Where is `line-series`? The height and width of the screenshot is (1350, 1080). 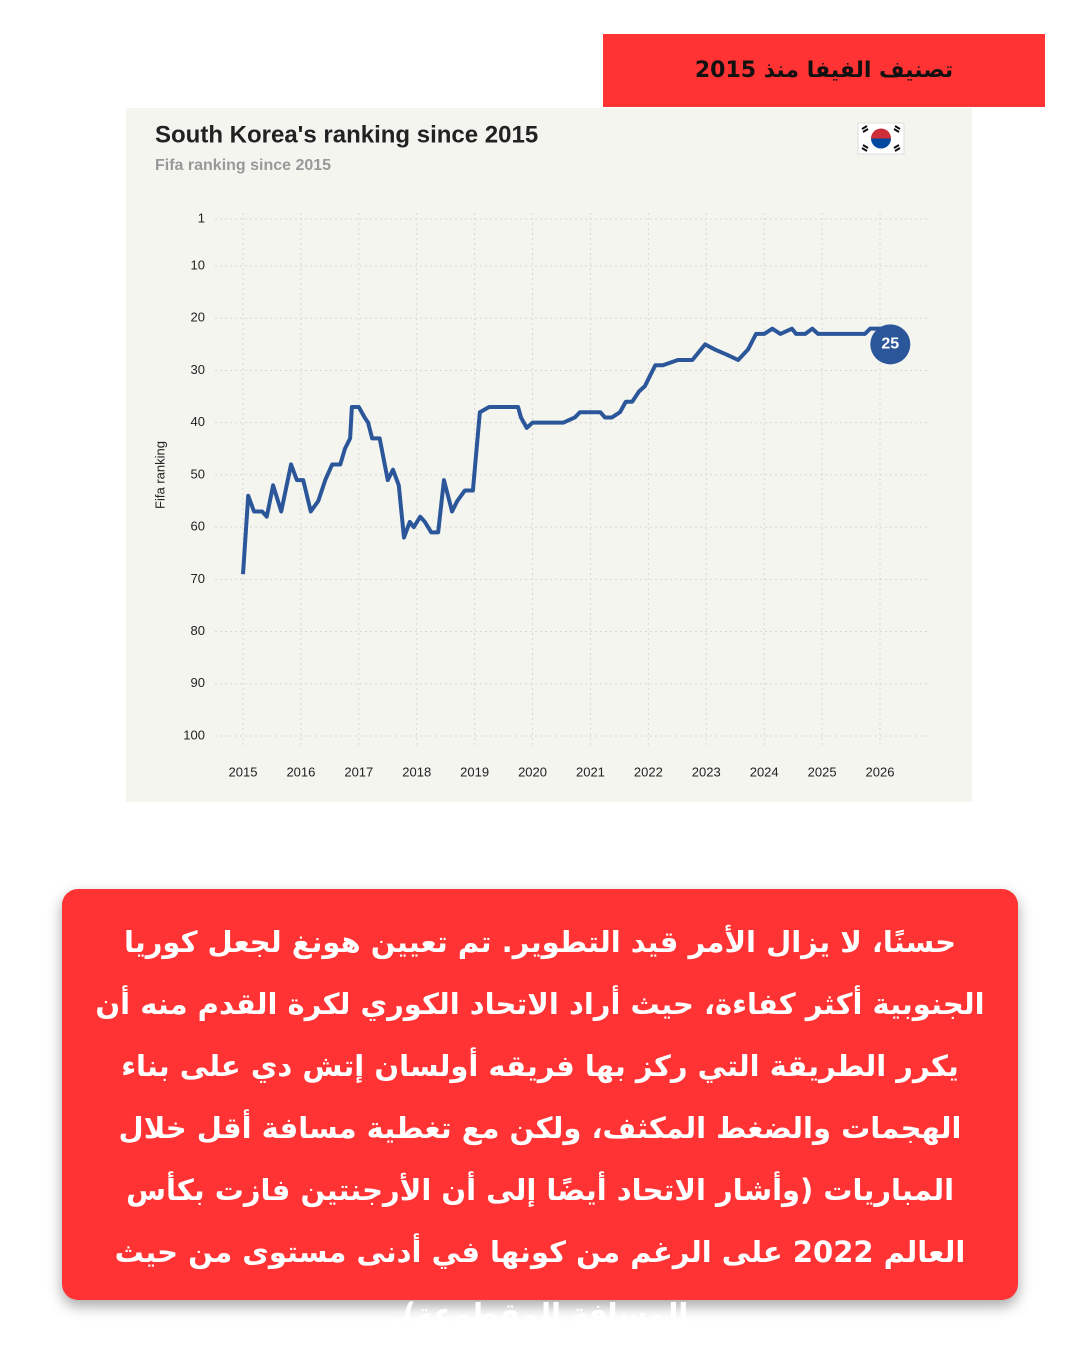 line-series is located at coordinates (562, 450).